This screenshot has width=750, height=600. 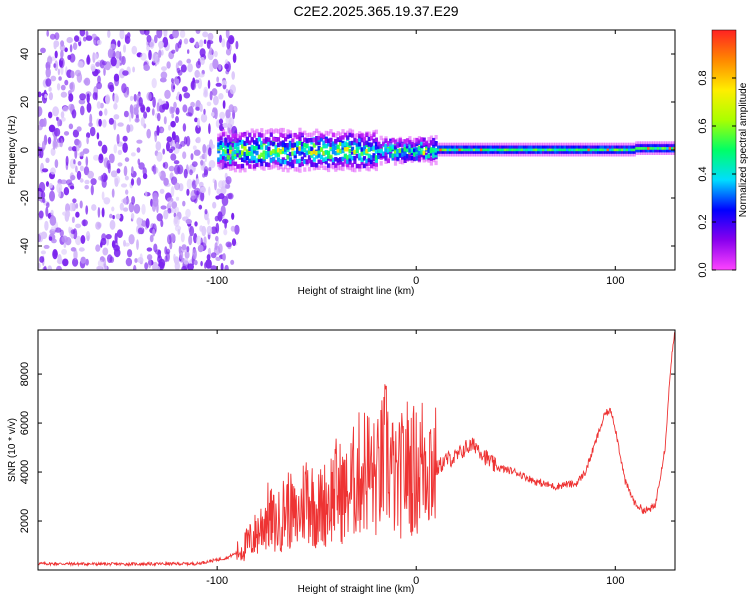 I want to click on colorbar-ticks: 0.00.20.40.60.8, so click(x=716, y=174).